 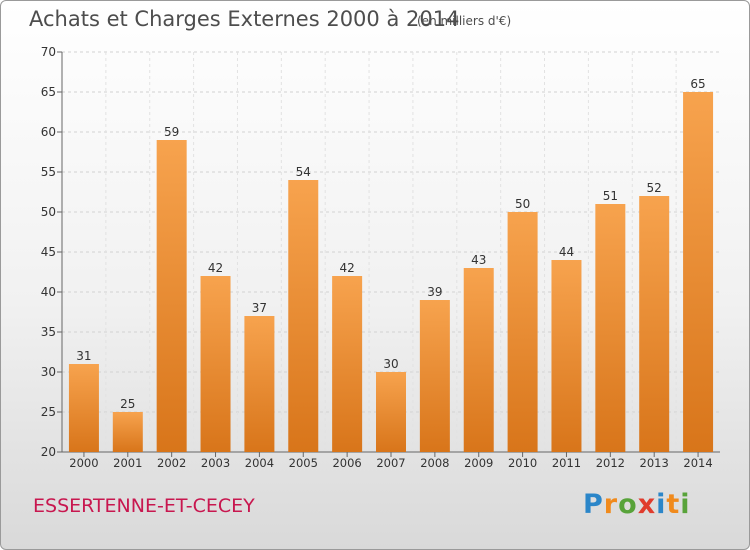 What do you see at coordinates (48, 292) in the screenshot?
I see `y-tick-label: 40` at bounding box center [48, 292].